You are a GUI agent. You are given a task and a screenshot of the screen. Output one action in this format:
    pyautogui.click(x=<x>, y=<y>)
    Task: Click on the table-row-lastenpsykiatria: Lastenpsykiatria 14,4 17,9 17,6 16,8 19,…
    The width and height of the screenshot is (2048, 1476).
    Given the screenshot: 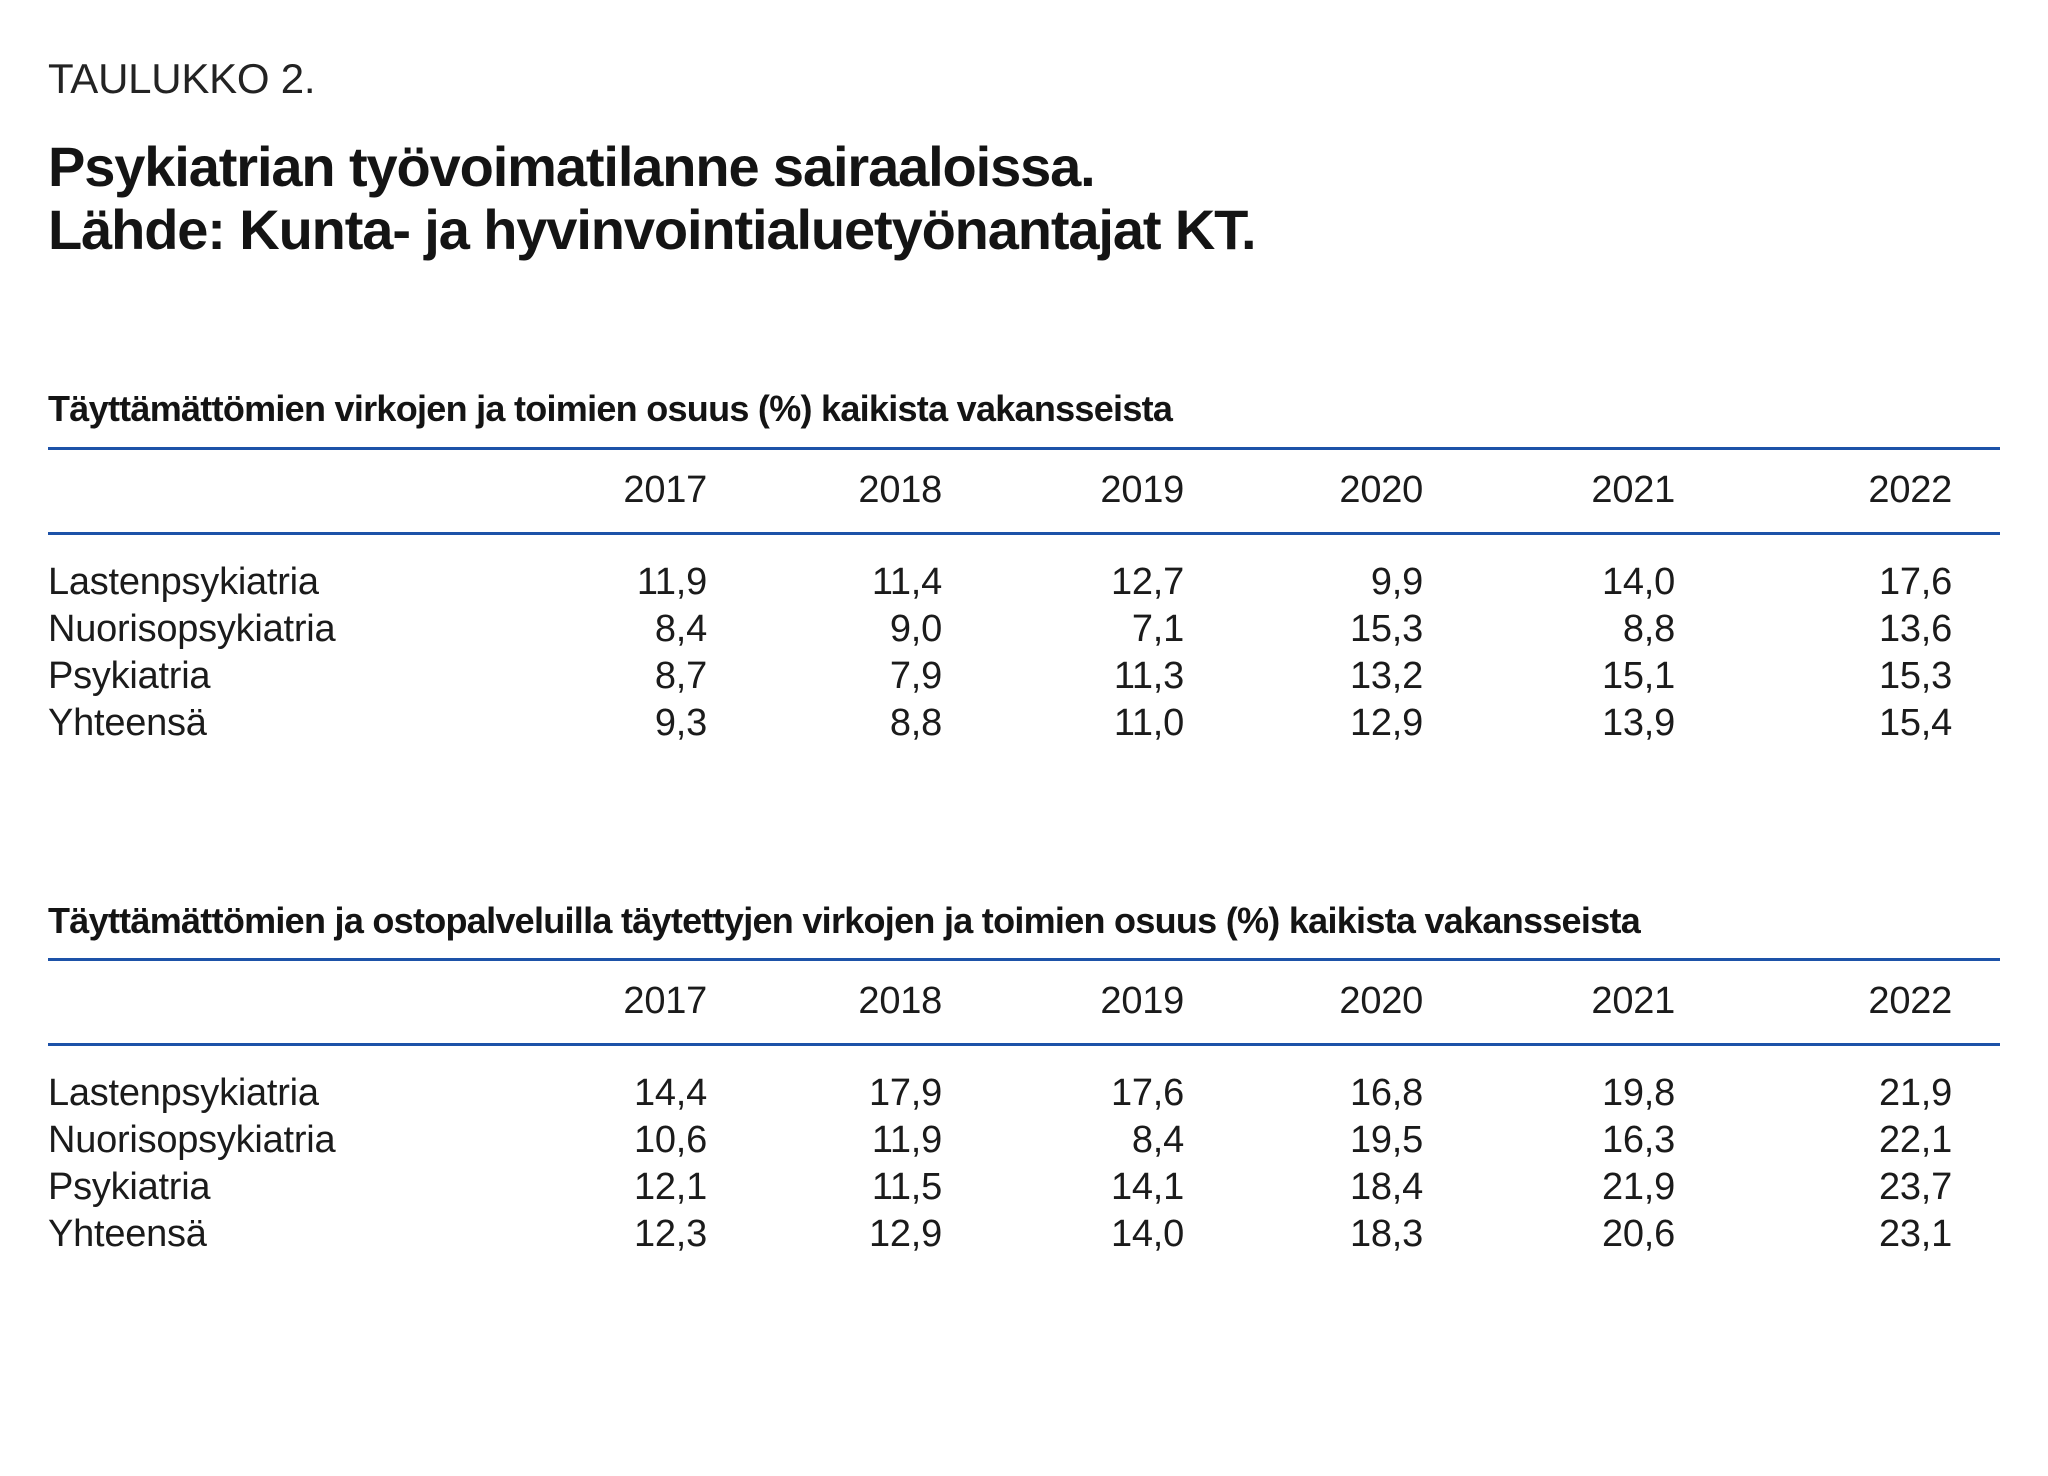 What is the action you would take?
    pyautogui.click(x=1024, y=1080)
    